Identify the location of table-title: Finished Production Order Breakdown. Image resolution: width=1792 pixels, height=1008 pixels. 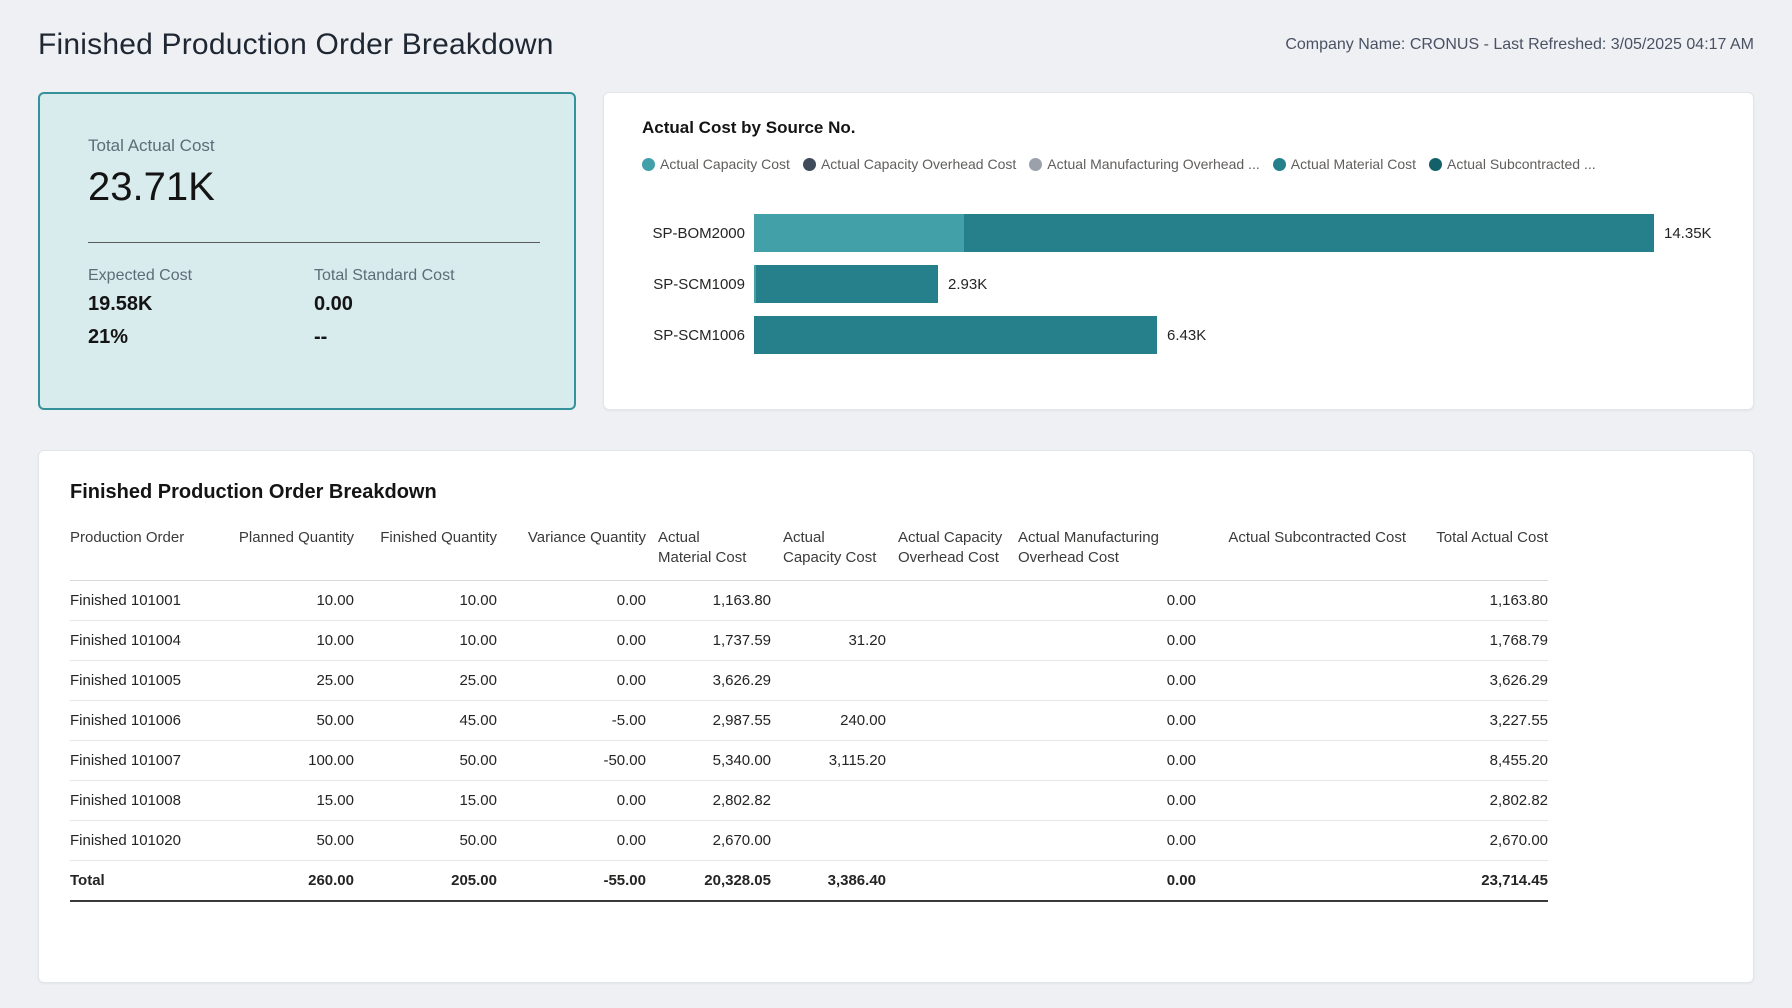
(253, 492).